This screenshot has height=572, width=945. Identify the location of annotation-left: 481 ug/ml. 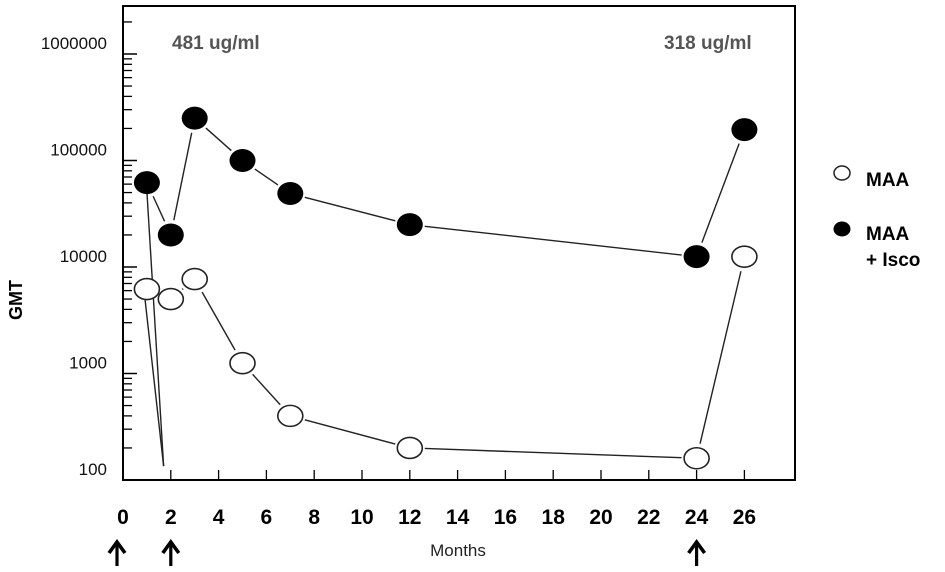
(216, 43).